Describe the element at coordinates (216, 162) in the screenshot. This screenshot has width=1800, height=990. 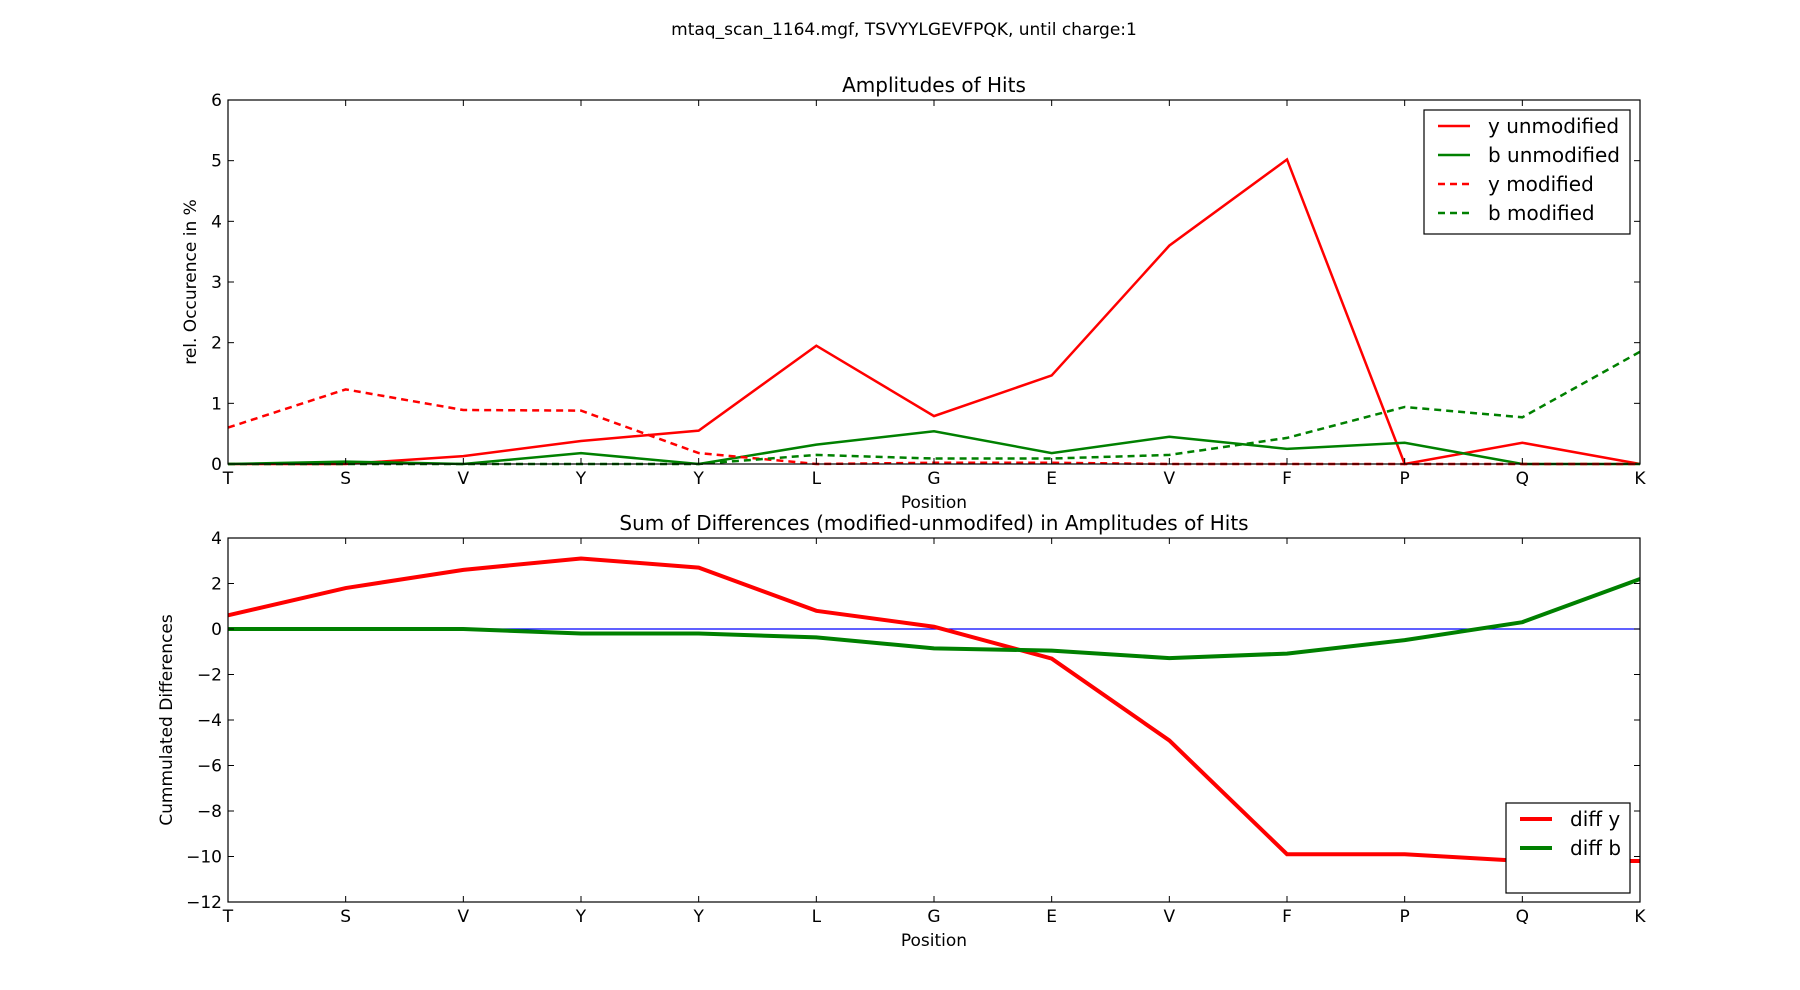
I see `top-y-tick-label: 5` at that location.